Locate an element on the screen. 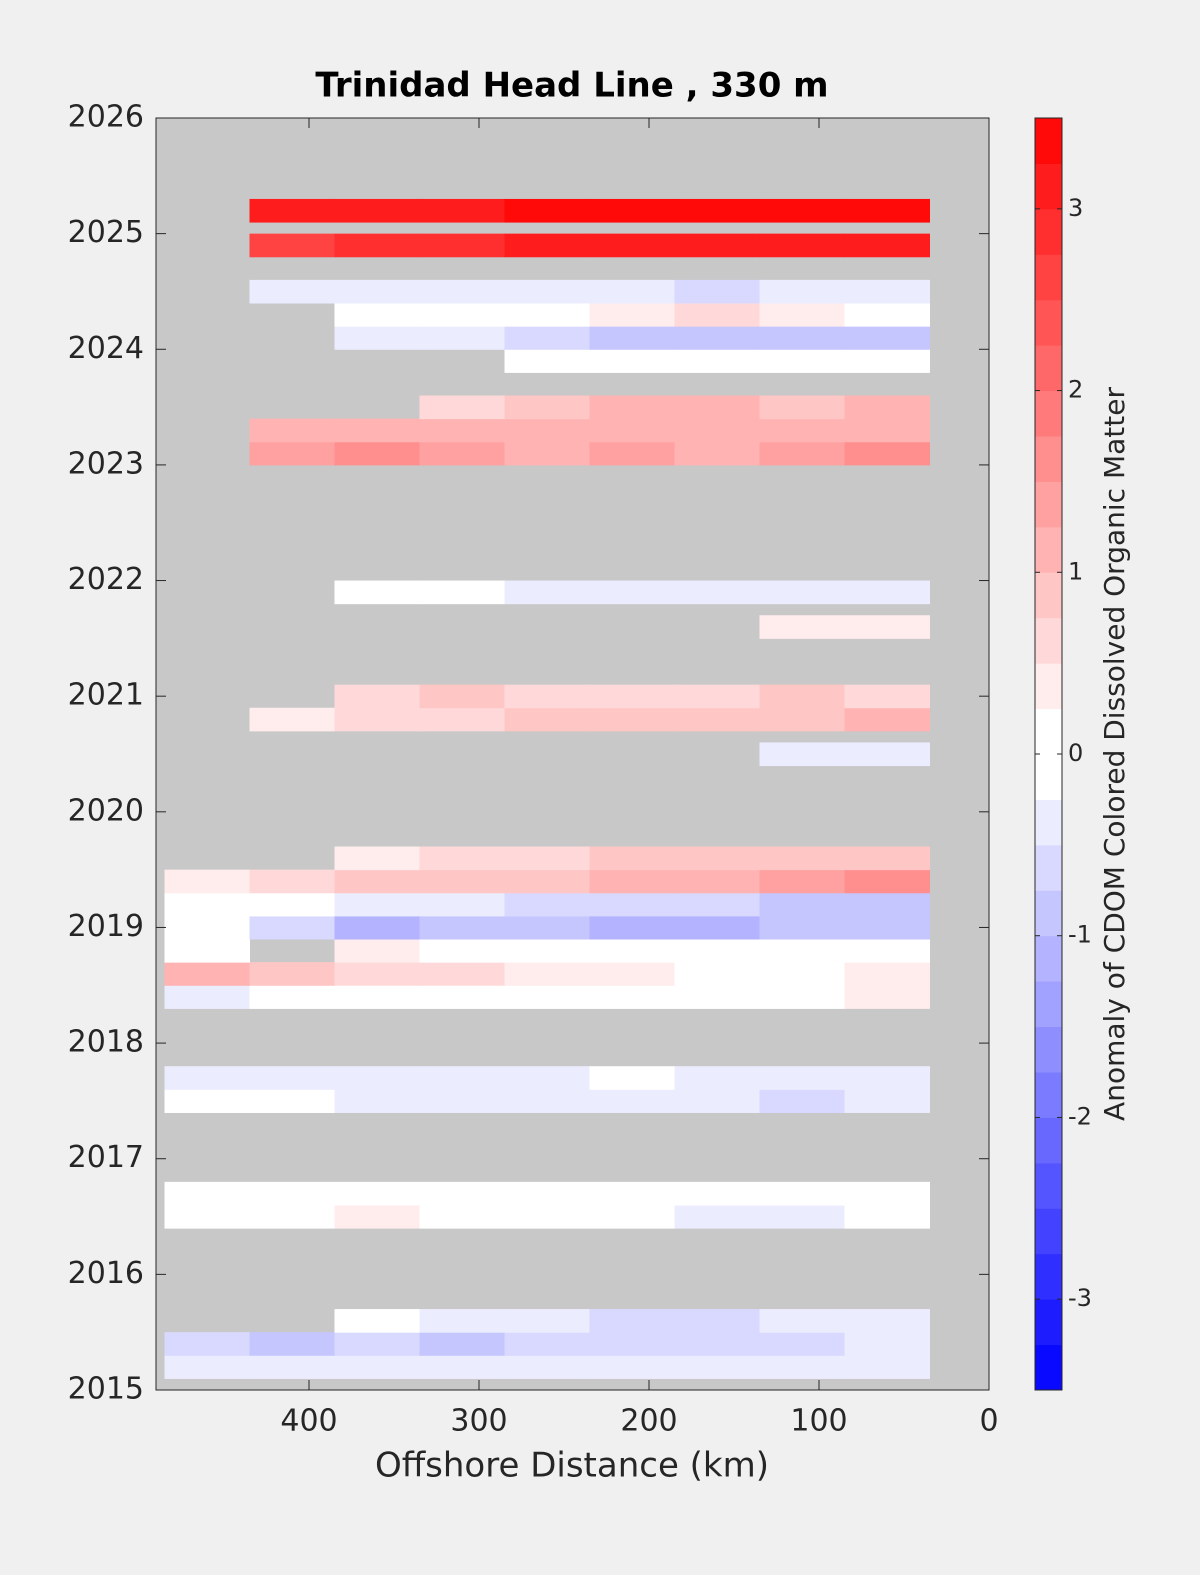  x-tick-label: 100 is located at coordinates (818, 1421).